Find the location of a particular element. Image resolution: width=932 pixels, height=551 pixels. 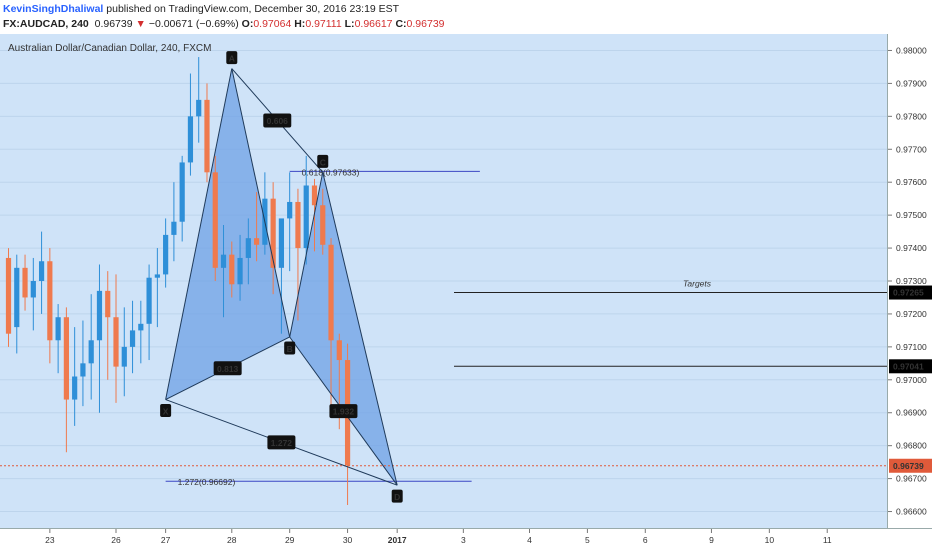

pattern-point-label: C is located at coordinates (323, 162).